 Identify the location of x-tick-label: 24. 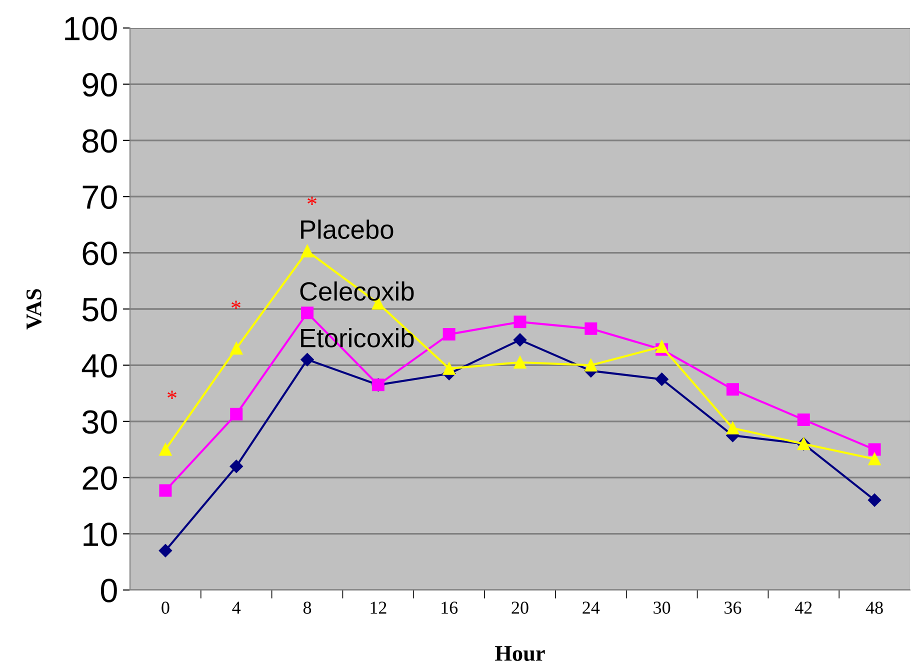
(591, 608).